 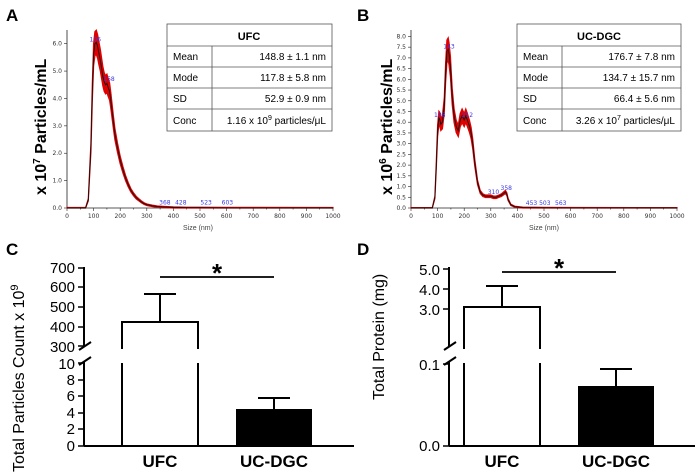 I want to click on axis-break-upper-d, so click(x=450, y=346).